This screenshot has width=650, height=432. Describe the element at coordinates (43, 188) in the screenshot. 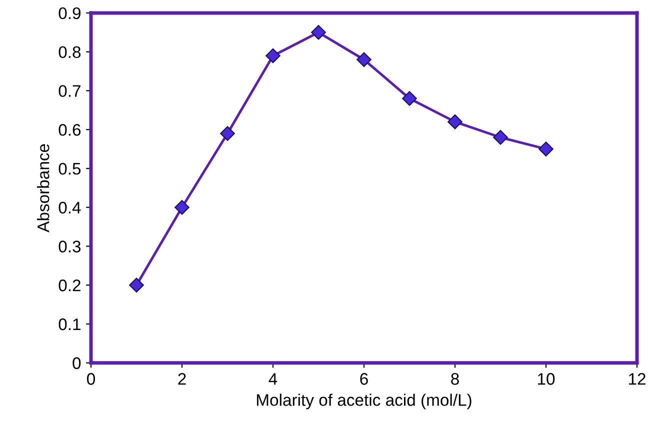

I see `y-axis-title: Absorbance` at that location.